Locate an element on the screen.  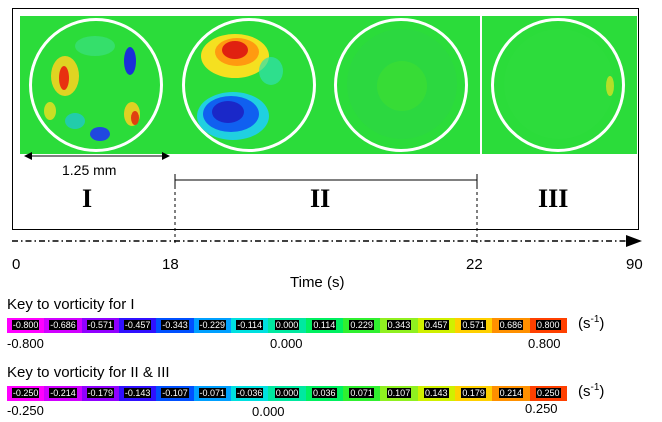
time-tick-22: 22 is located at coordinates (474, 264).